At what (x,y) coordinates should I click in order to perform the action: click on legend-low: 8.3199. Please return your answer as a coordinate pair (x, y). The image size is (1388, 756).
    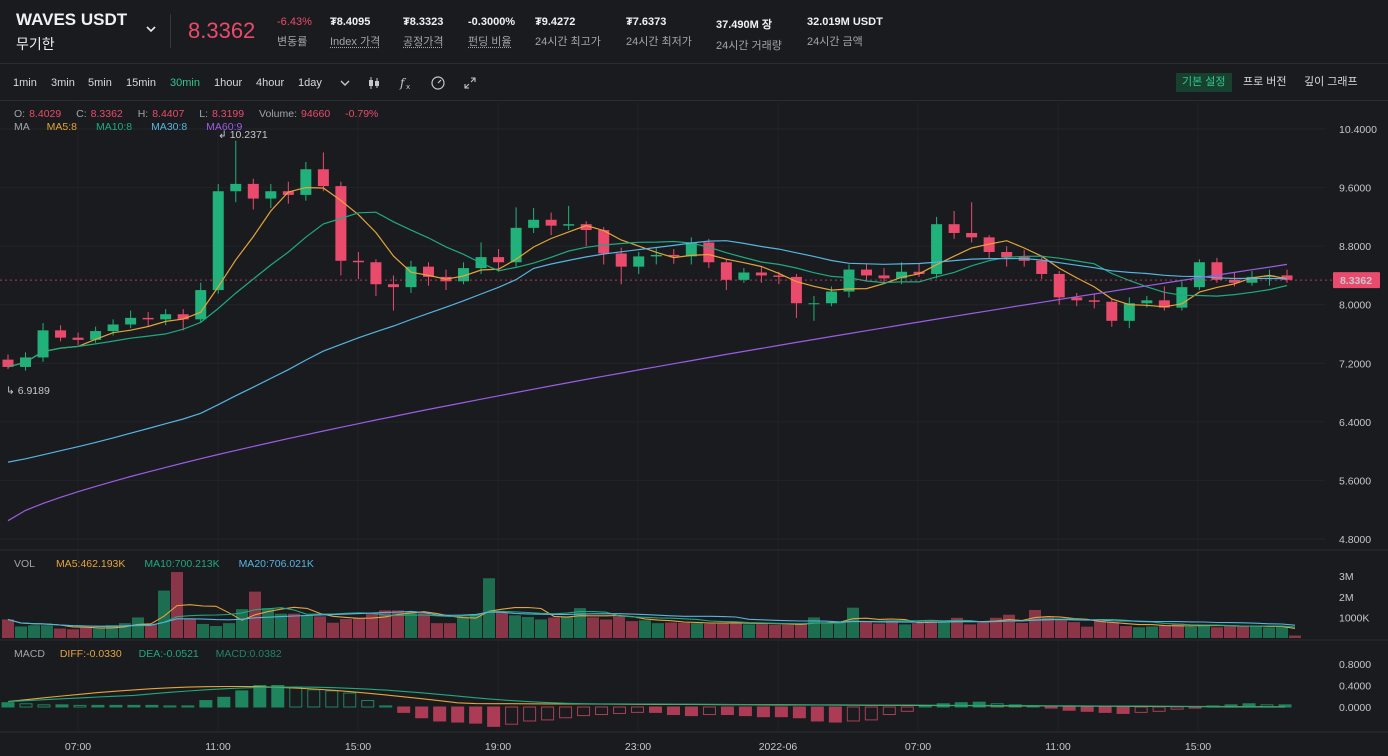
    Looking at the image, I should click on (228, 114).